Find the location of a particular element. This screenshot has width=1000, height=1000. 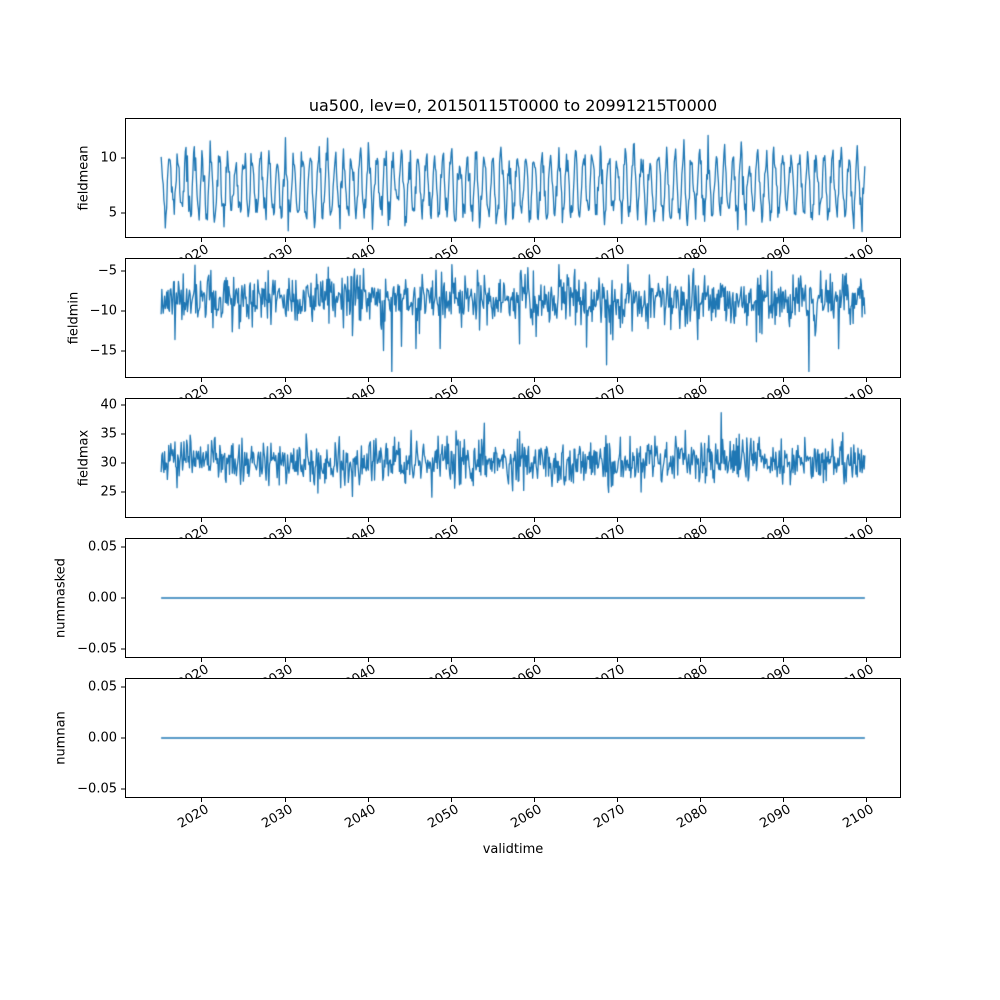

x-tick-label: 2100 is located at coordinates (858, 817).